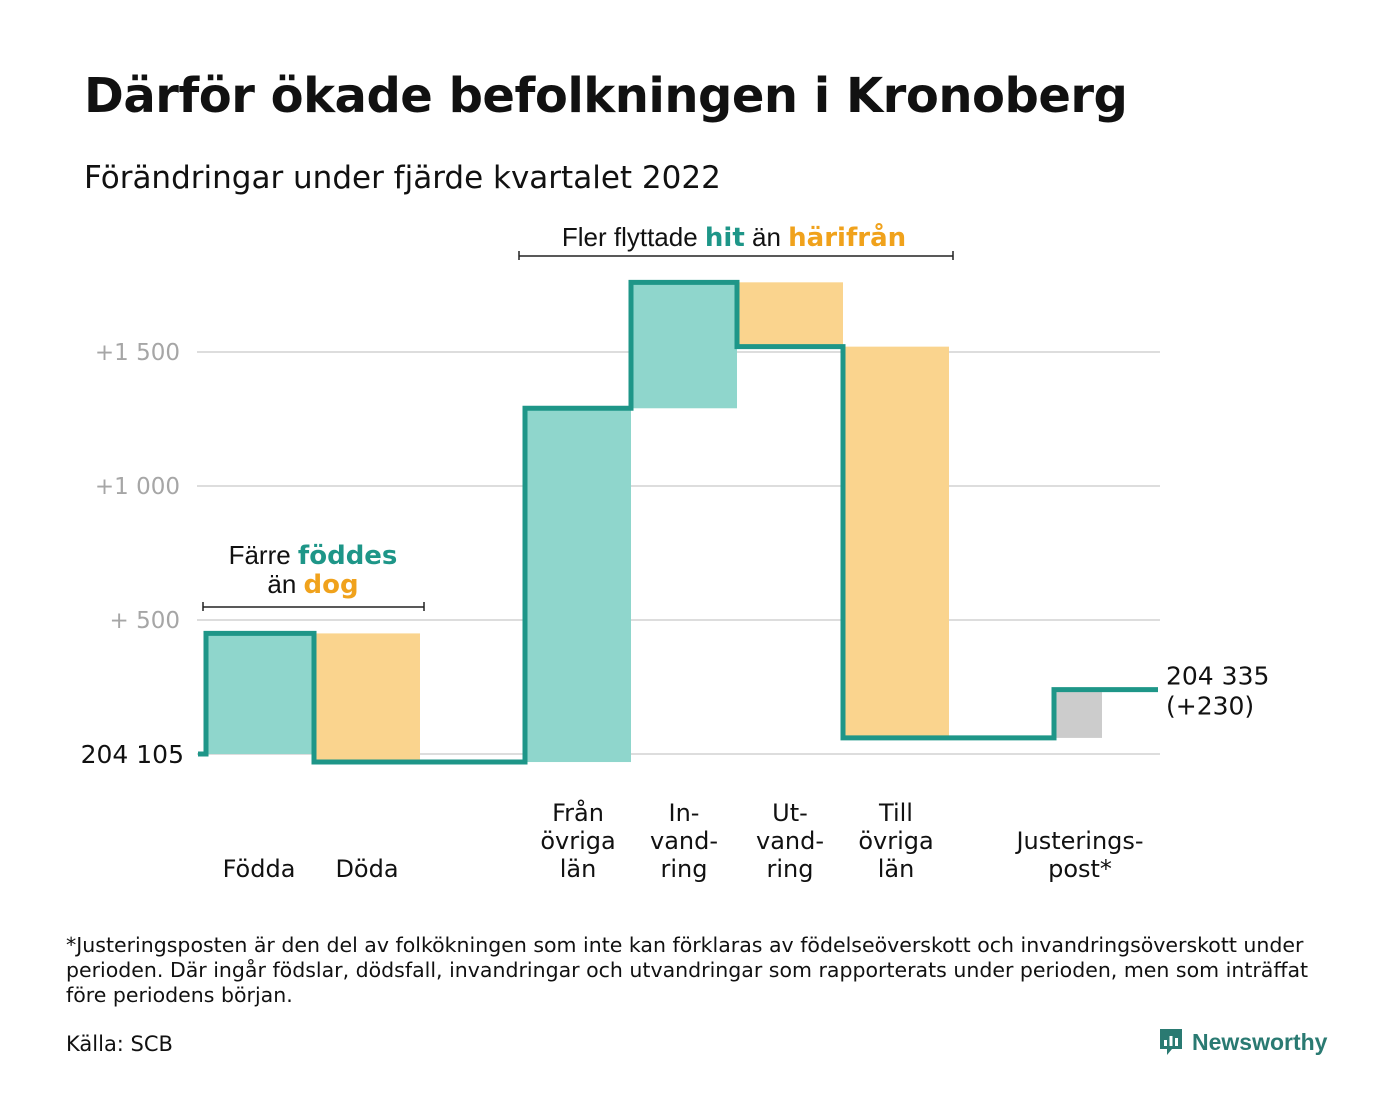 The image size is (1400, 1120). I want to click on category-label: Från, so click(578, 812).